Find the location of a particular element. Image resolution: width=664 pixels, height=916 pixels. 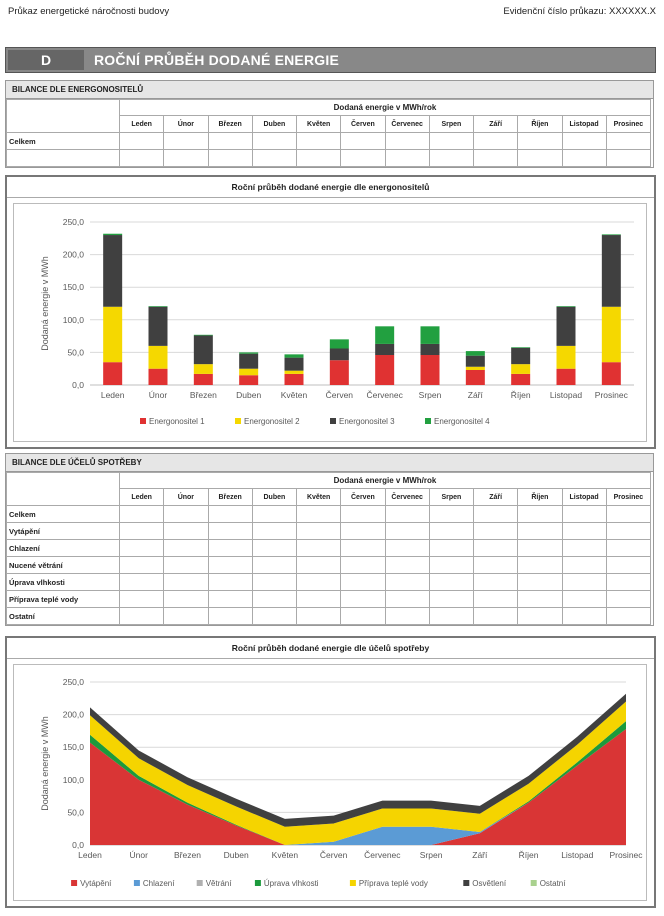

x-tick-label: Září is located at coordinates (480, 855).